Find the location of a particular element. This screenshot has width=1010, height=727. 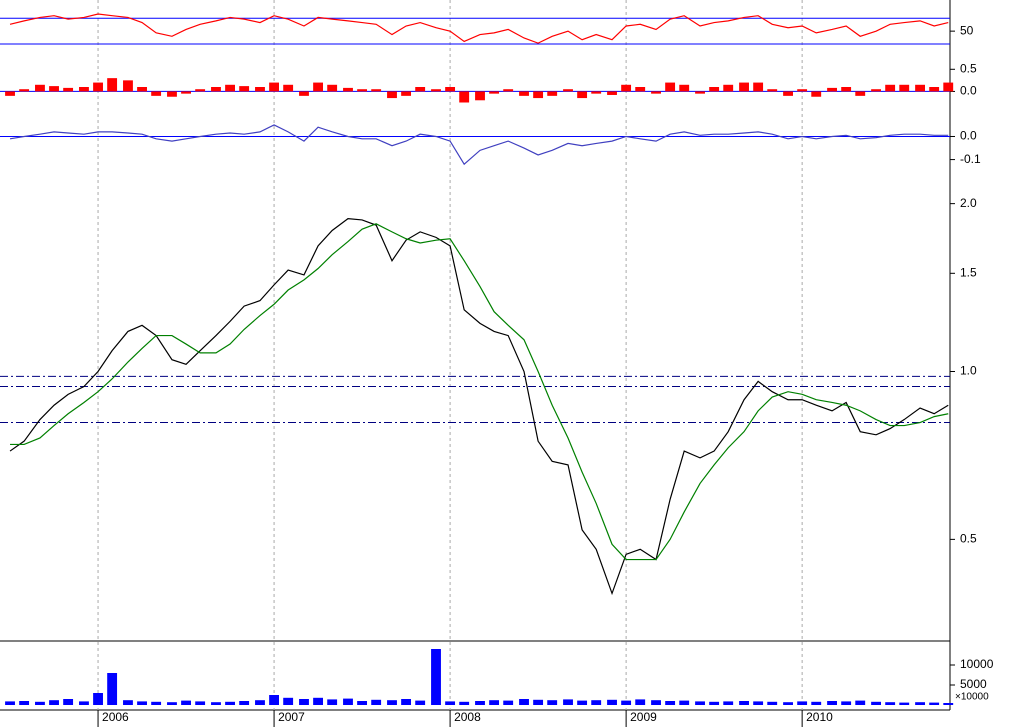

y-tick-label: 1.0 is located at coordinates (968, 371).